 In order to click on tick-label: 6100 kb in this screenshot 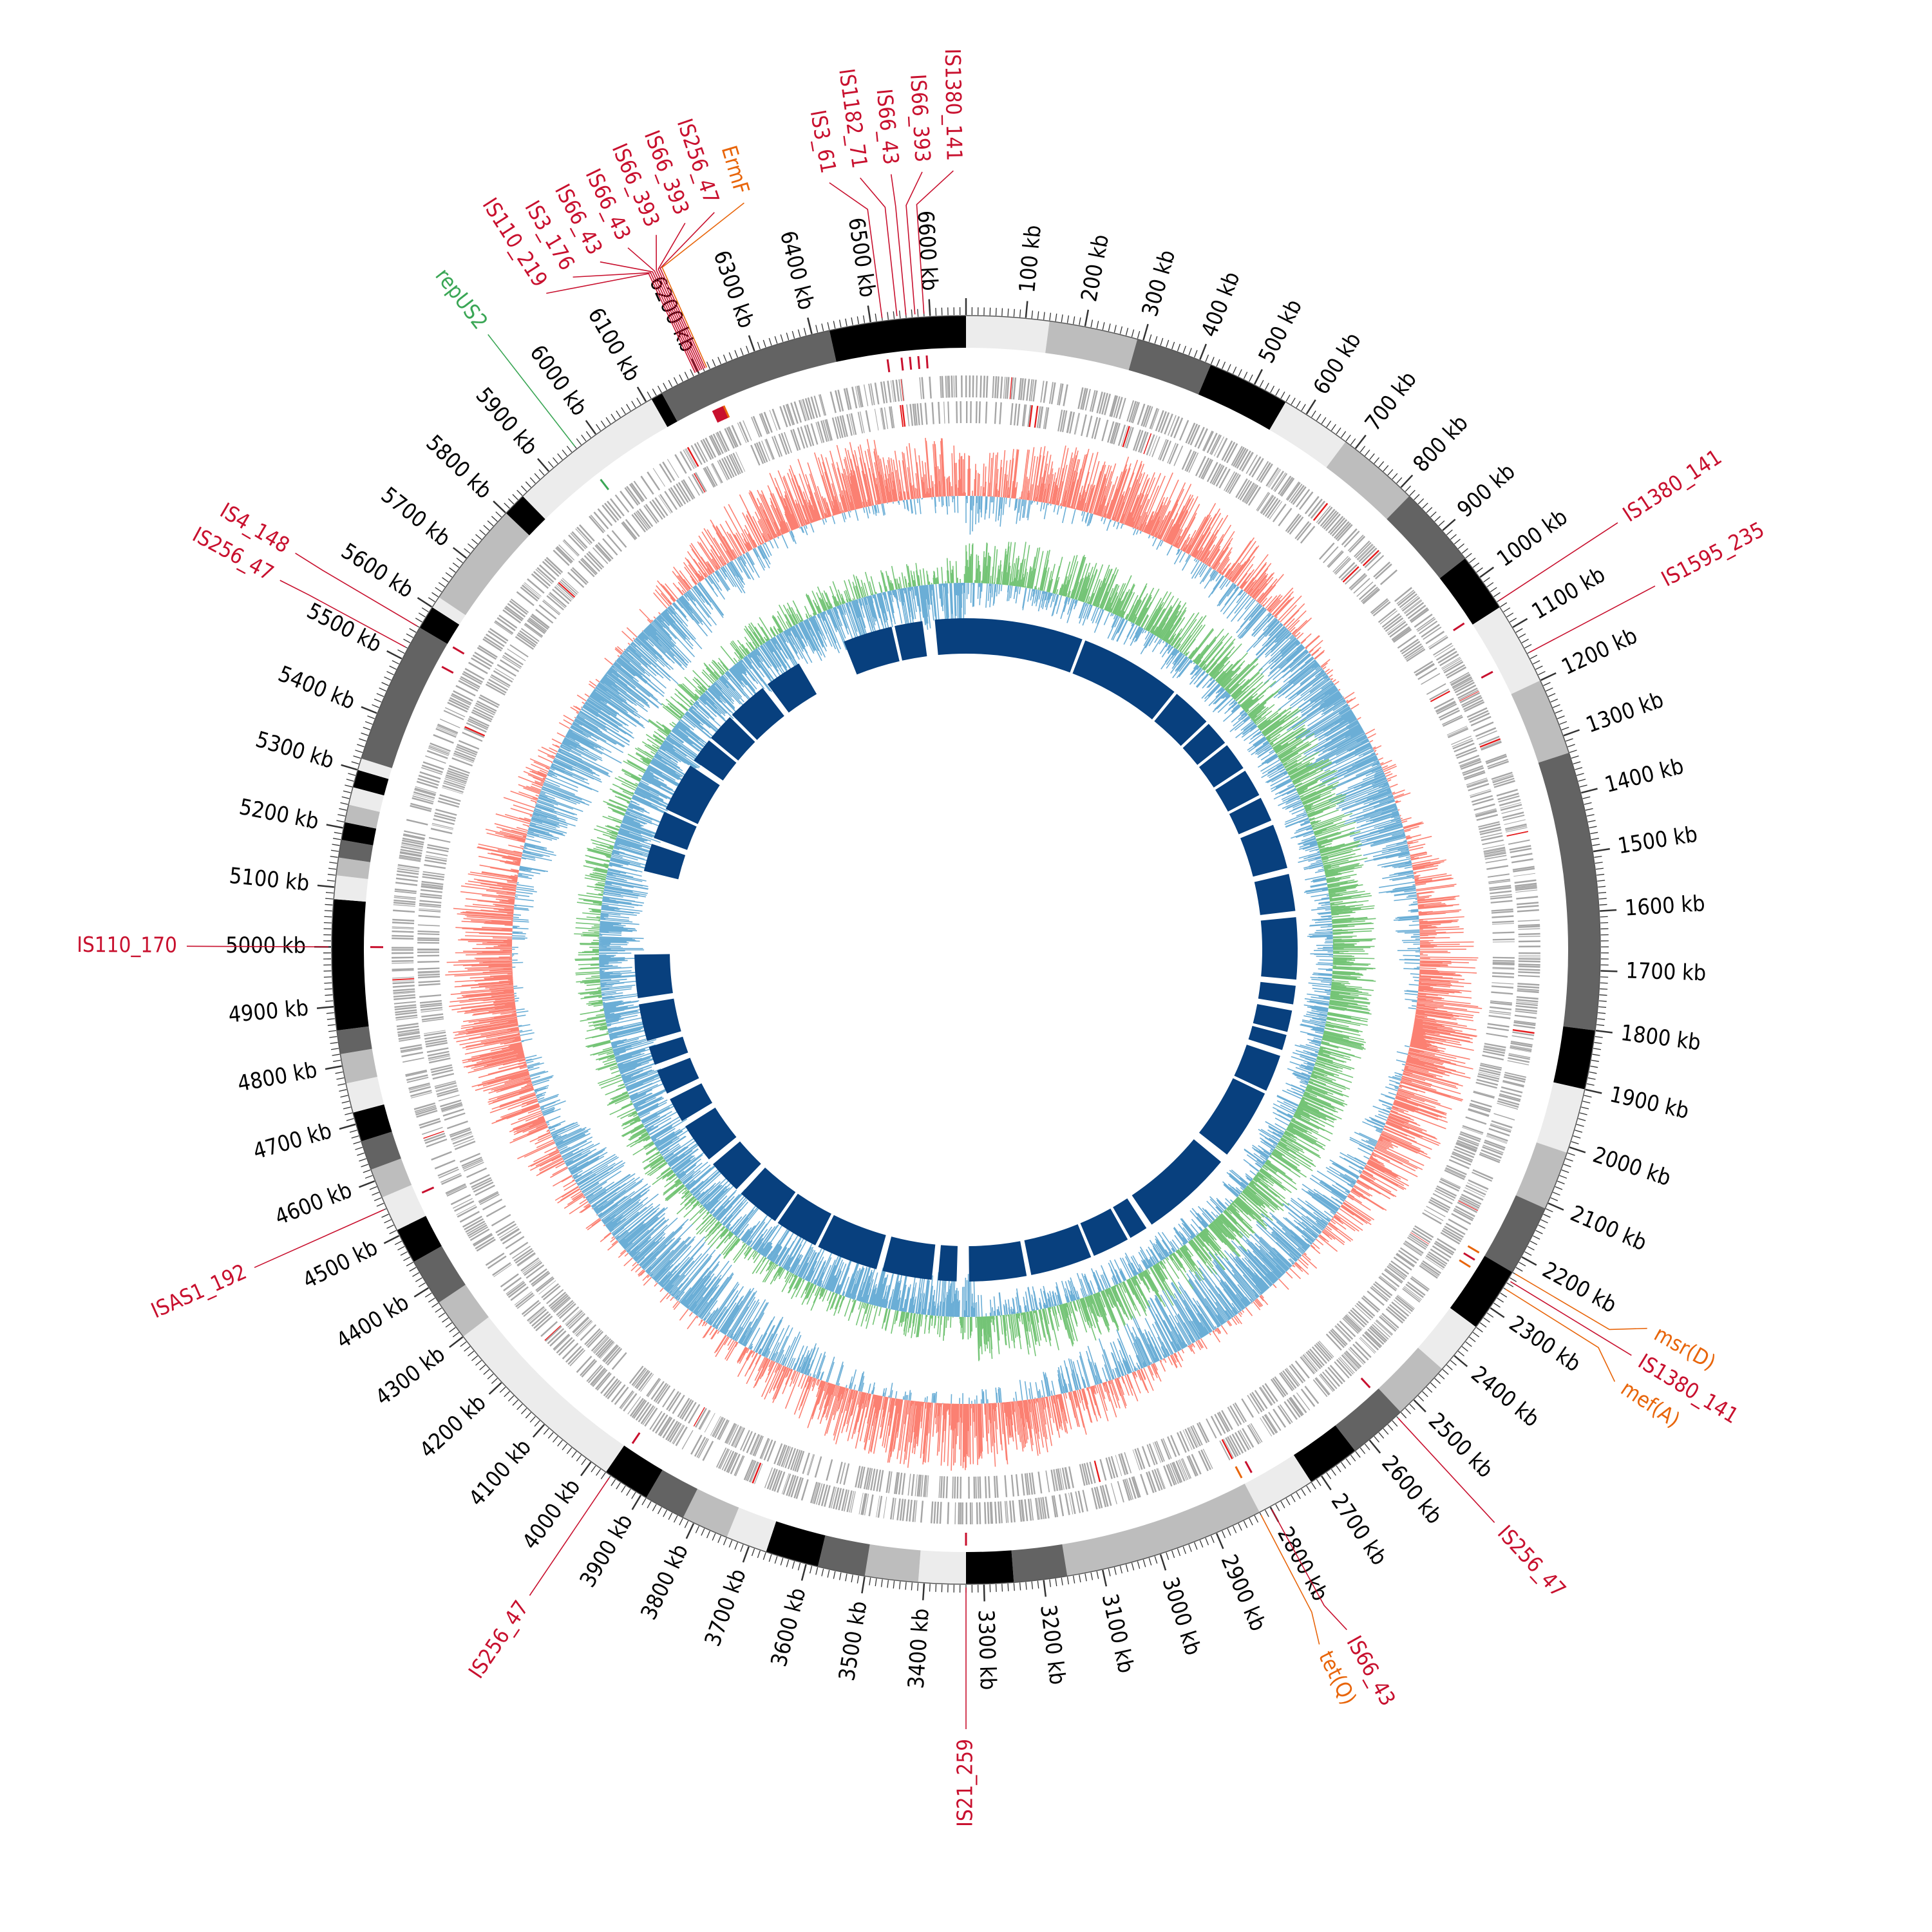, I will do `click(613, 345)`.